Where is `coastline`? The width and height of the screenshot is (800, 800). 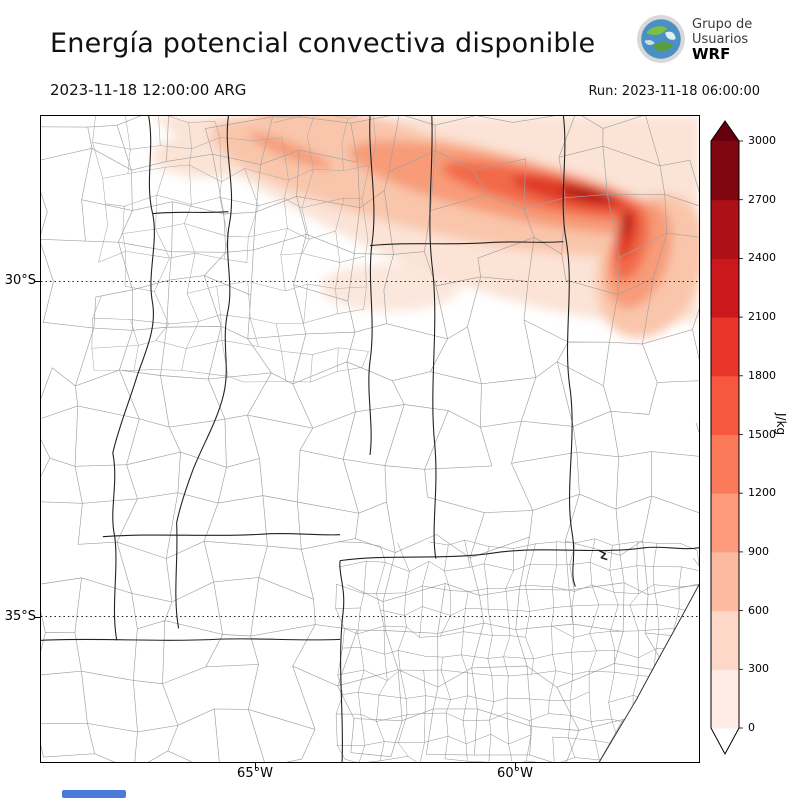 coastline is located at coordinates (648, 673).